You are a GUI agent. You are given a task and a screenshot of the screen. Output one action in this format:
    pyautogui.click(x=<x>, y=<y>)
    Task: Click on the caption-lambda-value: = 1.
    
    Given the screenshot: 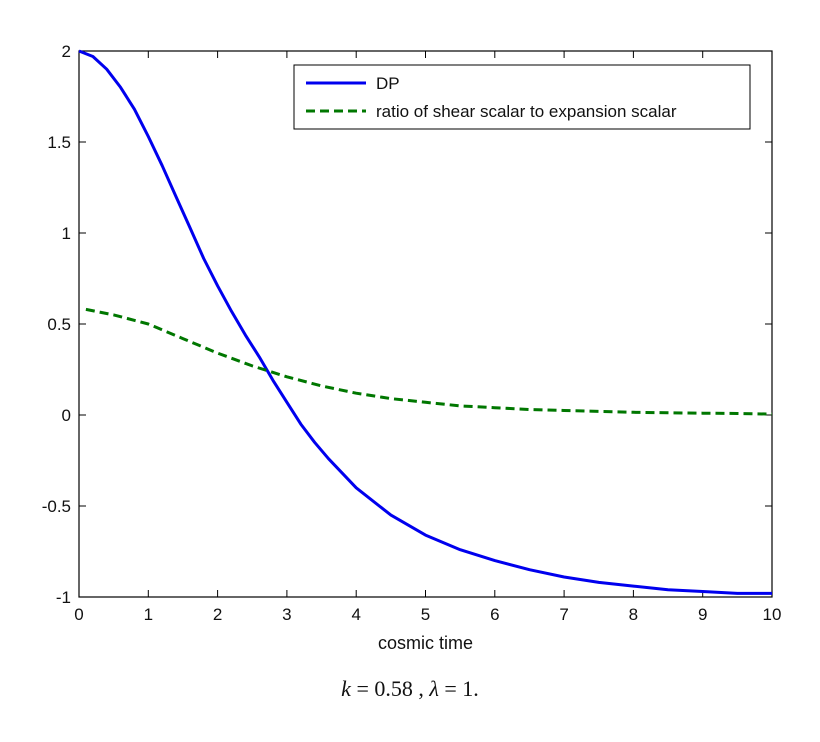 What is the action you would take?
    pyautogui.click(x=458, y=688)
    